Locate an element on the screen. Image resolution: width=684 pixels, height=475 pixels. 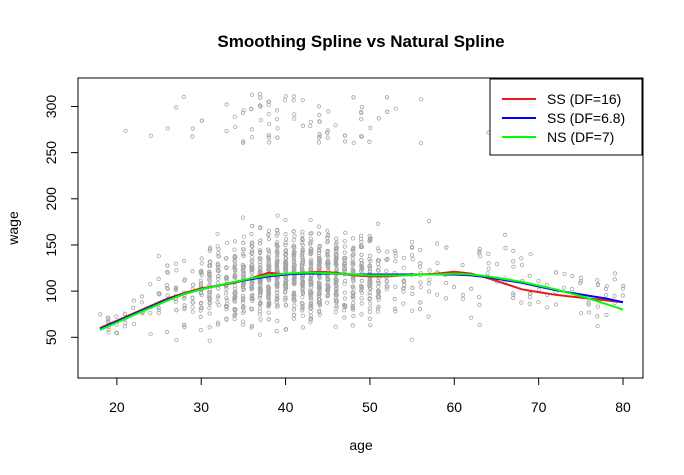
x-axis-label: age is located at coordinates (361, 445).